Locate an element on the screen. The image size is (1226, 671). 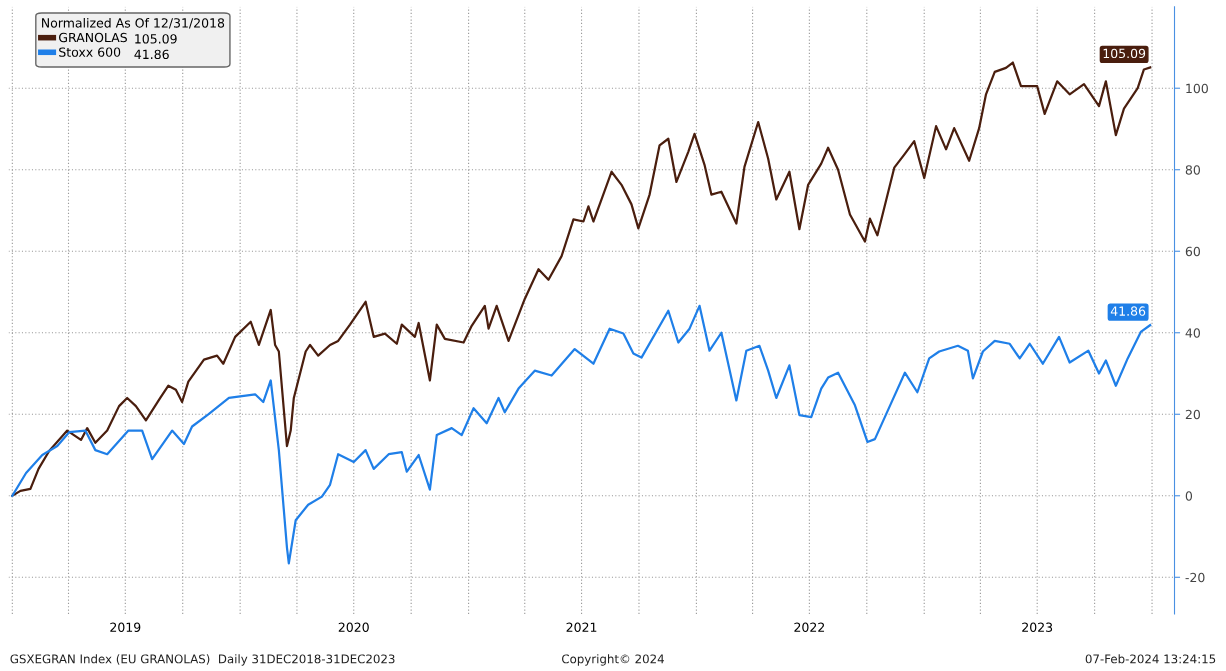
data-label: 41.86 is located at coordinates (1128, 311).